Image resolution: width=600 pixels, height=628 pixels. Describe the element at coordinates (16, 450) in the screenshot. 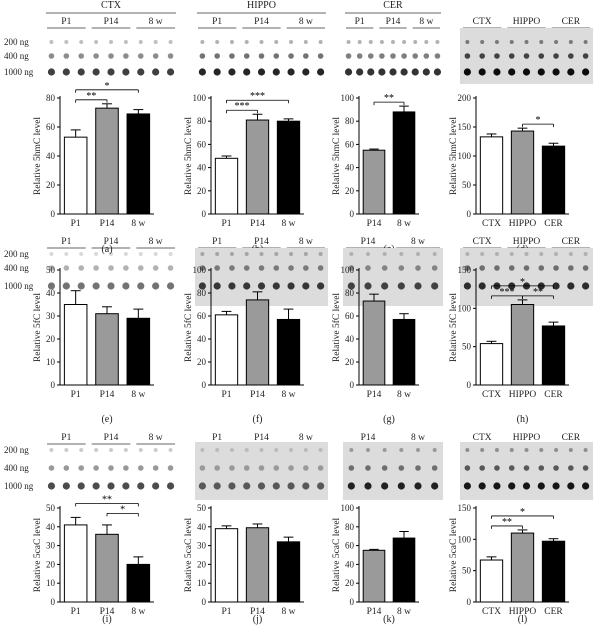

I see `dose-label: 200 ng` at that location.